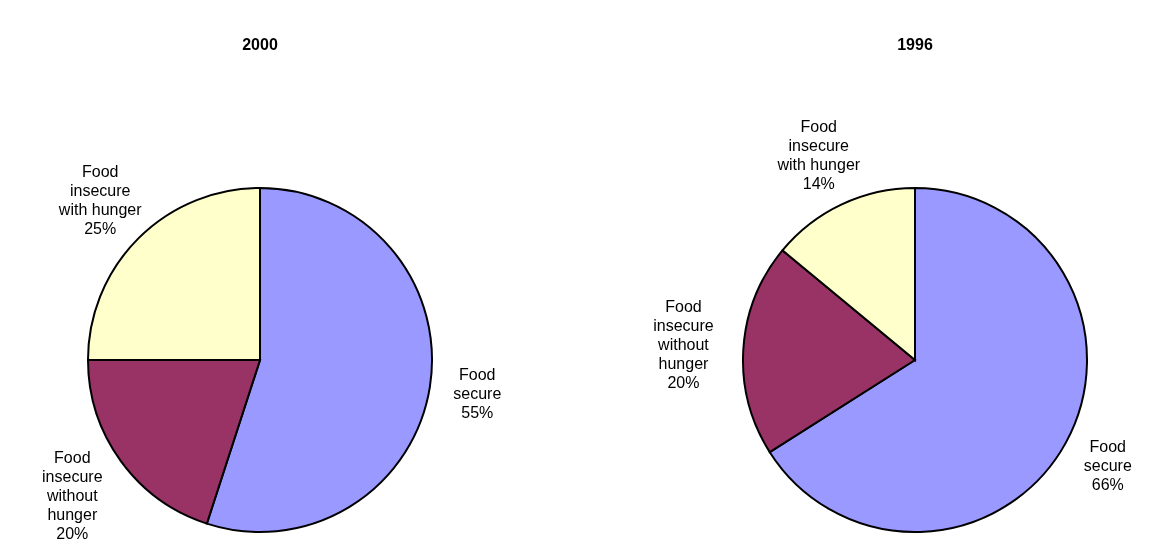  Describe the element at coordinates (1107, 484) in the screenshot. I see `data-label: 66%` at that location.